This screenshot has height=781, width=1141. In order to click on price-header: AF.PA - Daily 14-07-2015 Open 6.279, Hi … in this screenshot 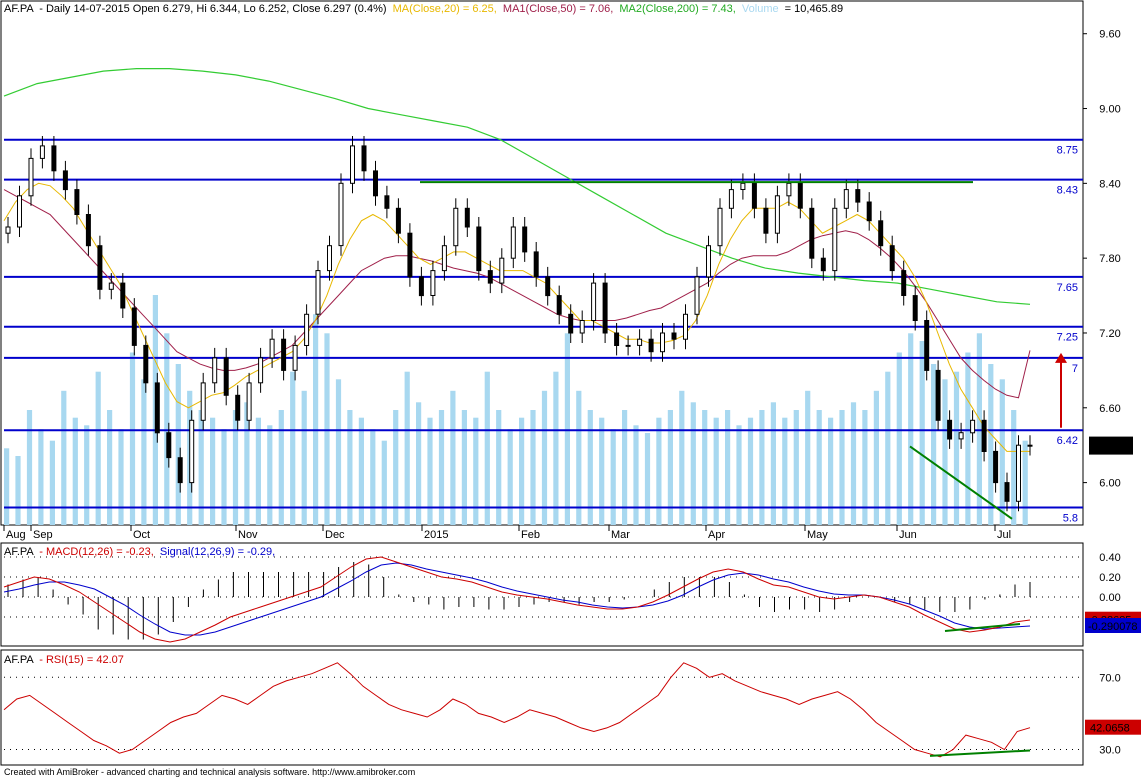, I will do `click(423, 9)`.